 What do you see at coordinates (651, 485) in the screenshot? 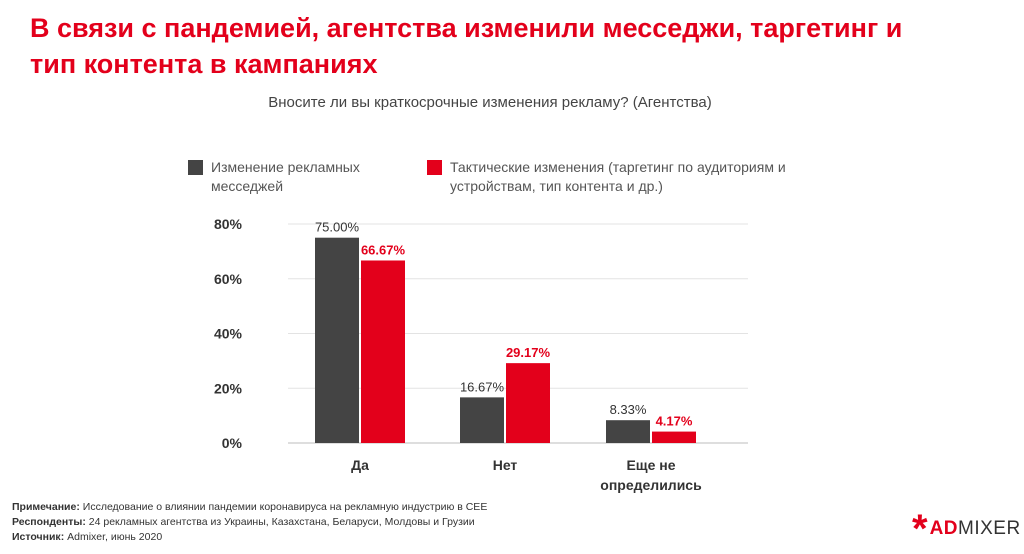
I see `category-label: определились` at bounding box center [651, 485].